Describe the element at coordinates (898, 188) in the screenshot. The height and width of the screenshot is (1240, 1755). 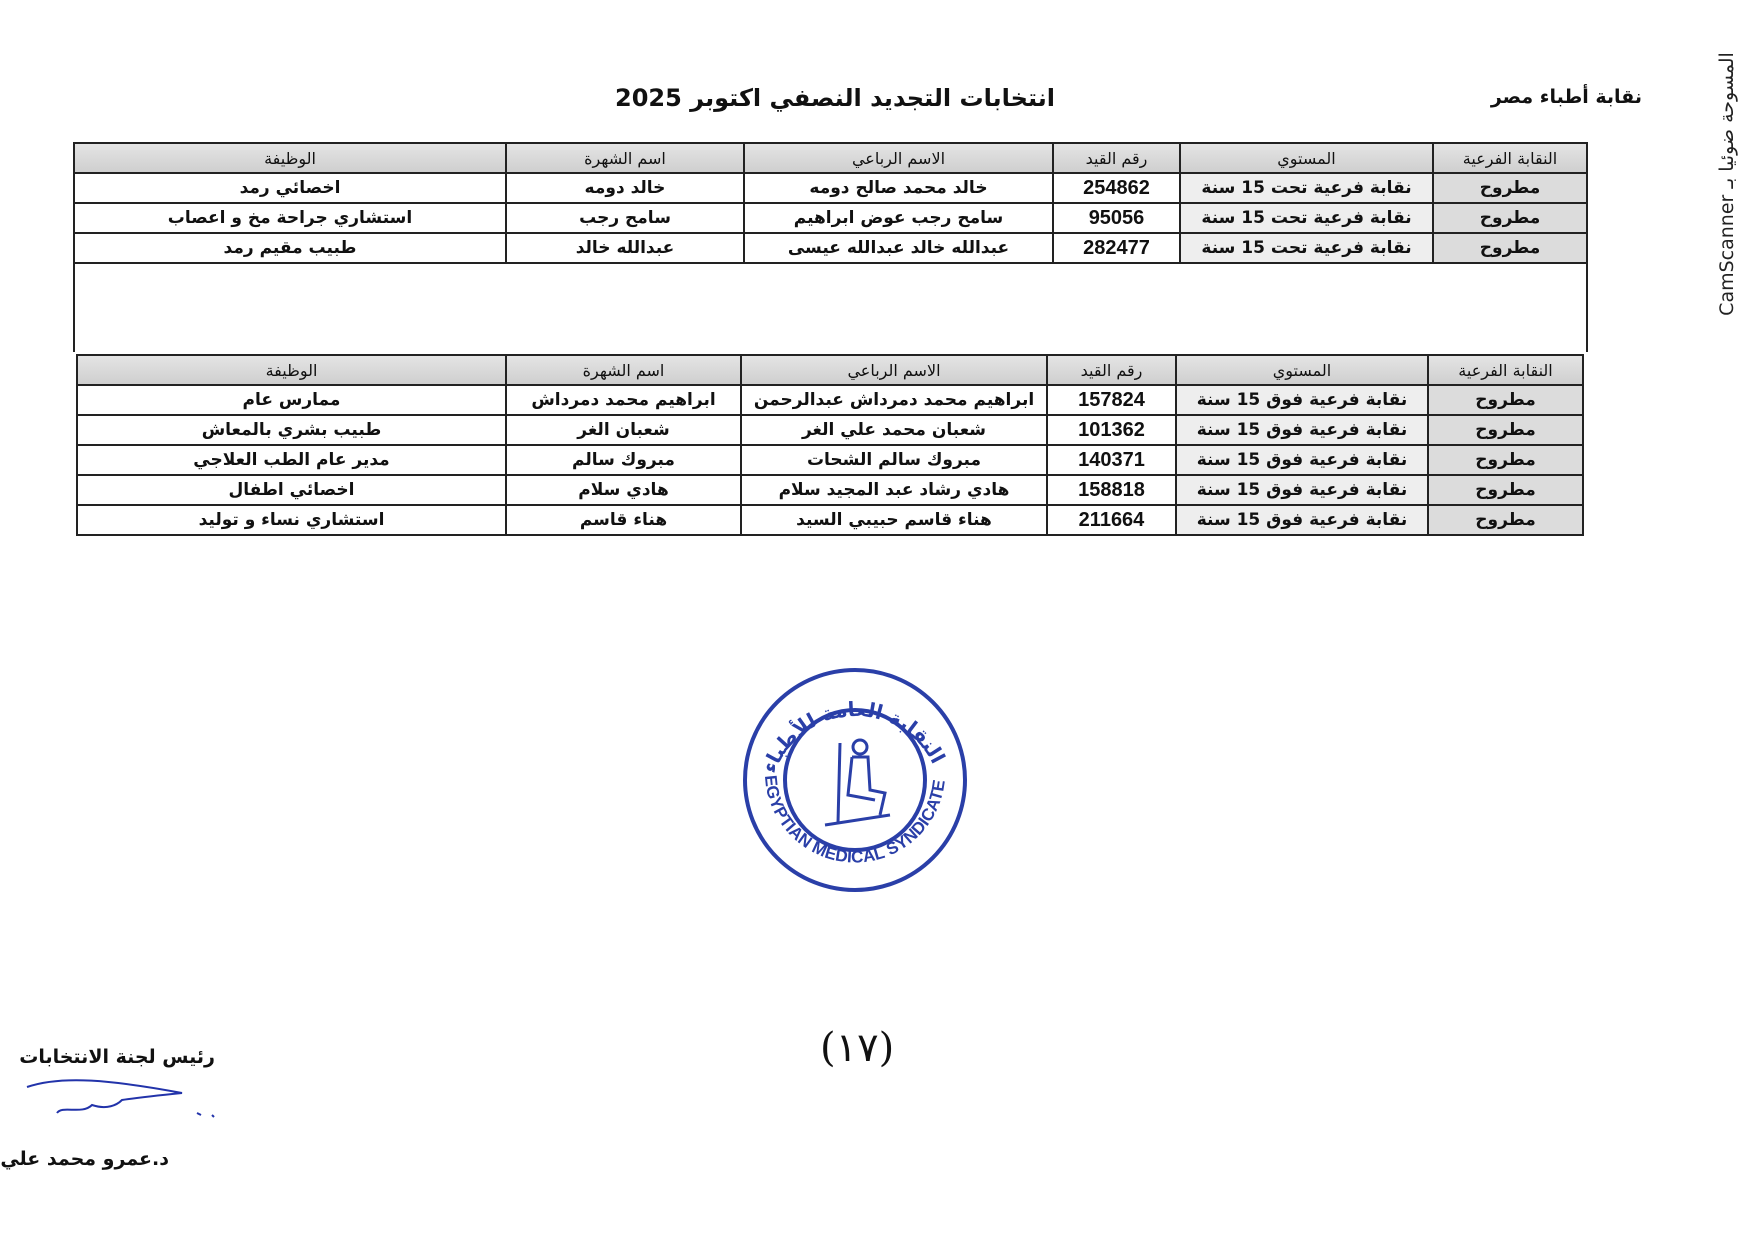
I see `cell-full-name: خالد محمد صالح دومه` at that location.